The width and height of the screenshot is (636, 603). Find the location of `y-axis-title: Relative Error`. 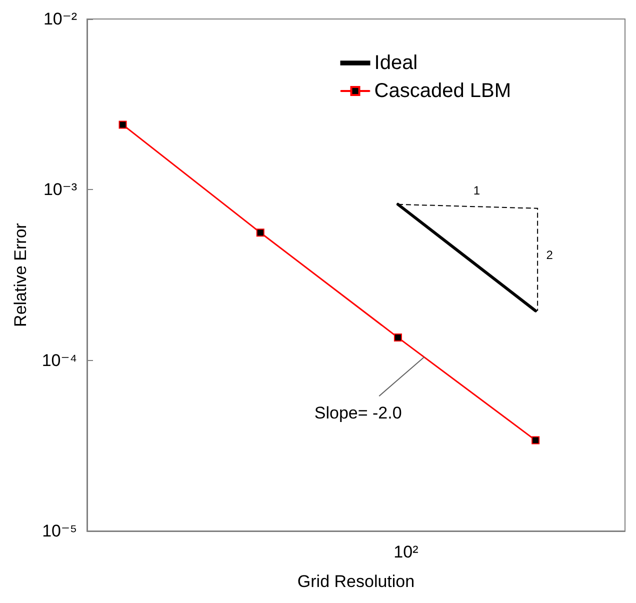

y-axis-title: Relative Error is located at coordinates (20, 274).